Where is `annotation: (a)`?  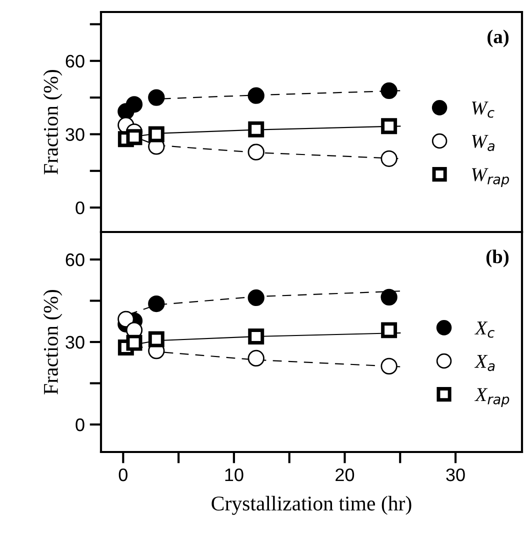 annotation: (a) is located at coordinates (498, 39).